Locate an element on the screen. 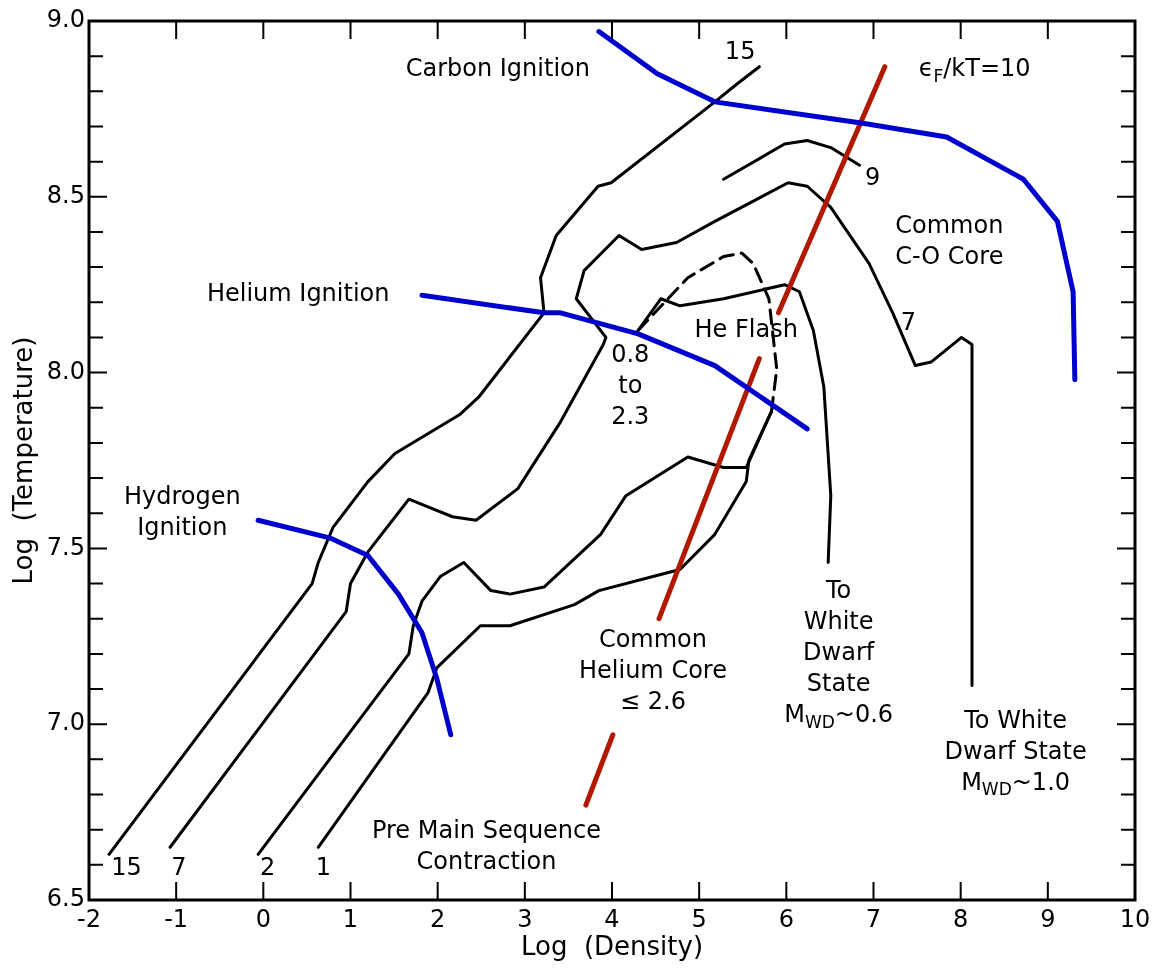 Image resolution: width=1165 pixels, height=972 pixels. y-tick-label: 8.5 is located at coordinates (65, 195).